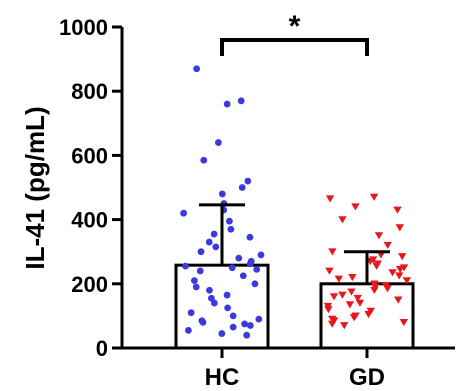 This screenshot has height=391, width=460. What do you see at coordinates (89, 155) in the screenshot?
I see `y-tick-label: 600` at bounding box center [89, 155].